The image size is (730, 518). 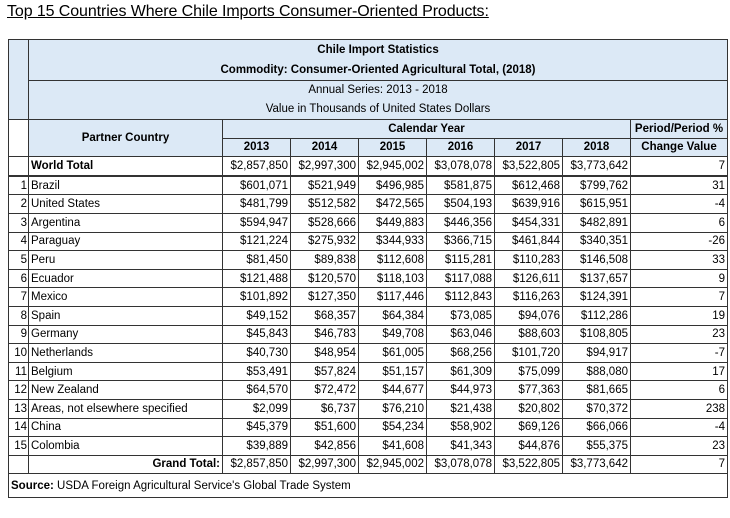 I want to click on value-cell: $594,947, so click(x=256, y=222).